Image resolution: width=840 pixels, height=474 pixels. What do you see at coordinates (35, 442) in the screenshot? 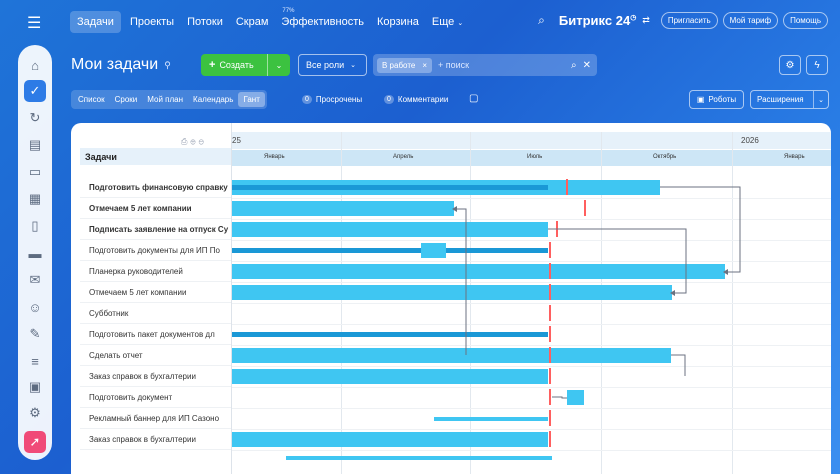
I see `rocket-icon: ➚` at bounding box center [35, 442].